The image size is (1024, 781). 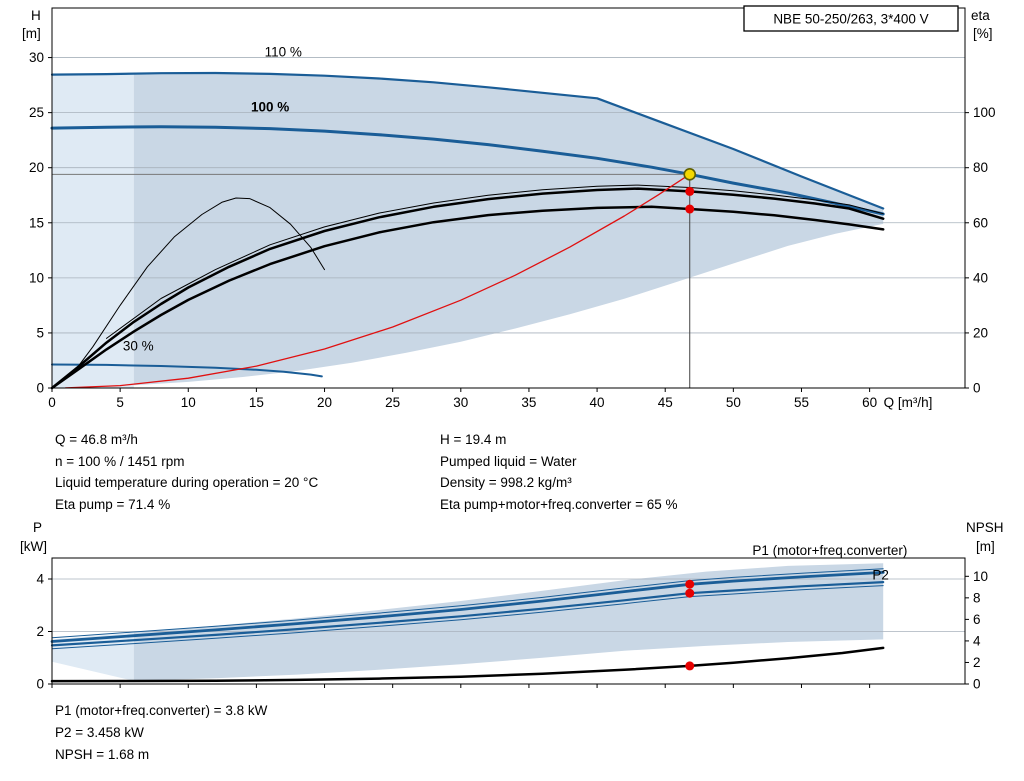 I want to click on y-left-tick-label: 4, so click(x=40, y=579).